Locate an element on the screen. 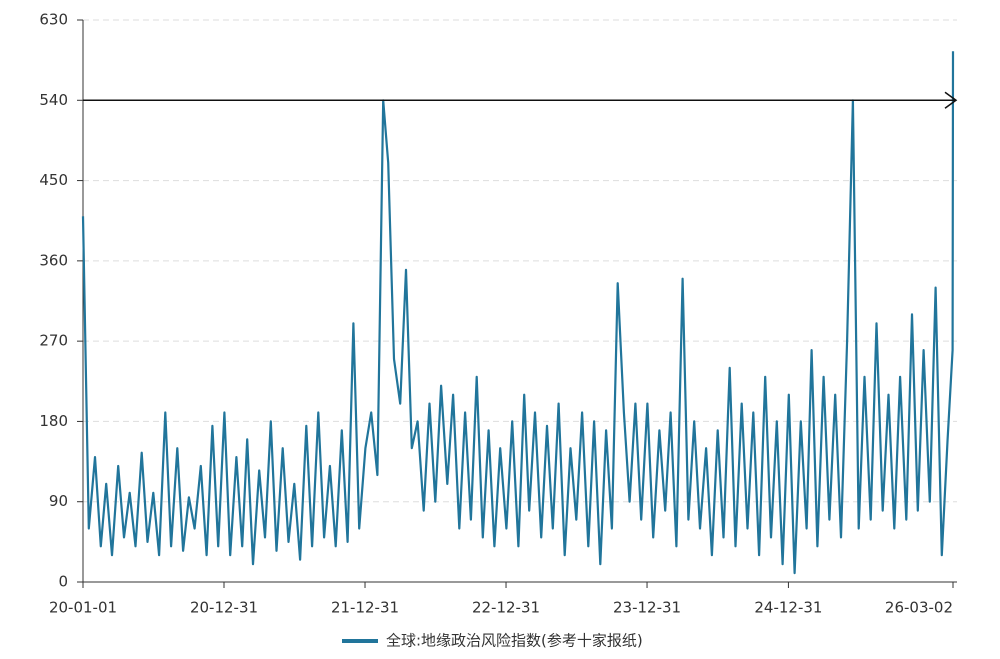  x-tick-label: 22-12-31 is located at coordinates (506, 608).